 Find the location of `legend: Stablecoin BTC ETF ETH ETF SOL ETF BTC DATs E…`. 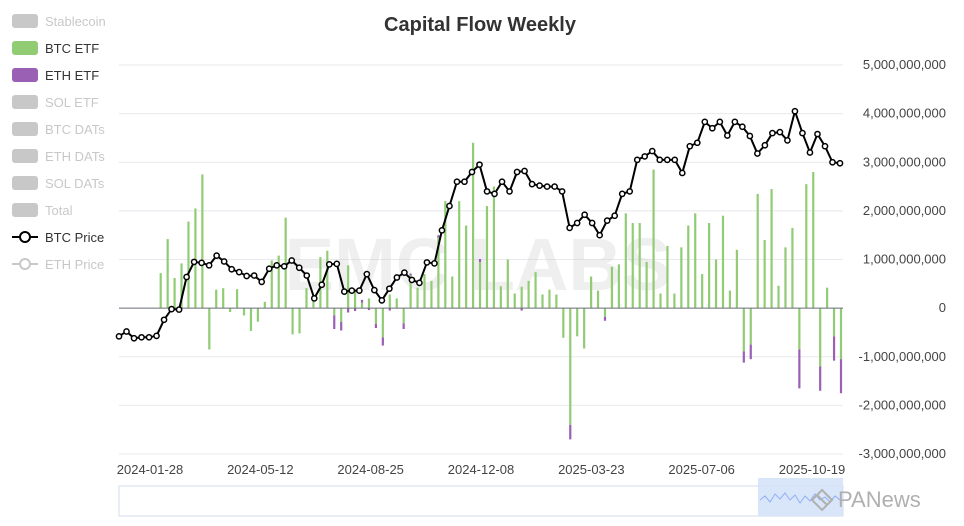

legend: Stablecoin BTC ETF ETH ETF SOL ETF BTC DATs E… is located at coordinates (59, 143).